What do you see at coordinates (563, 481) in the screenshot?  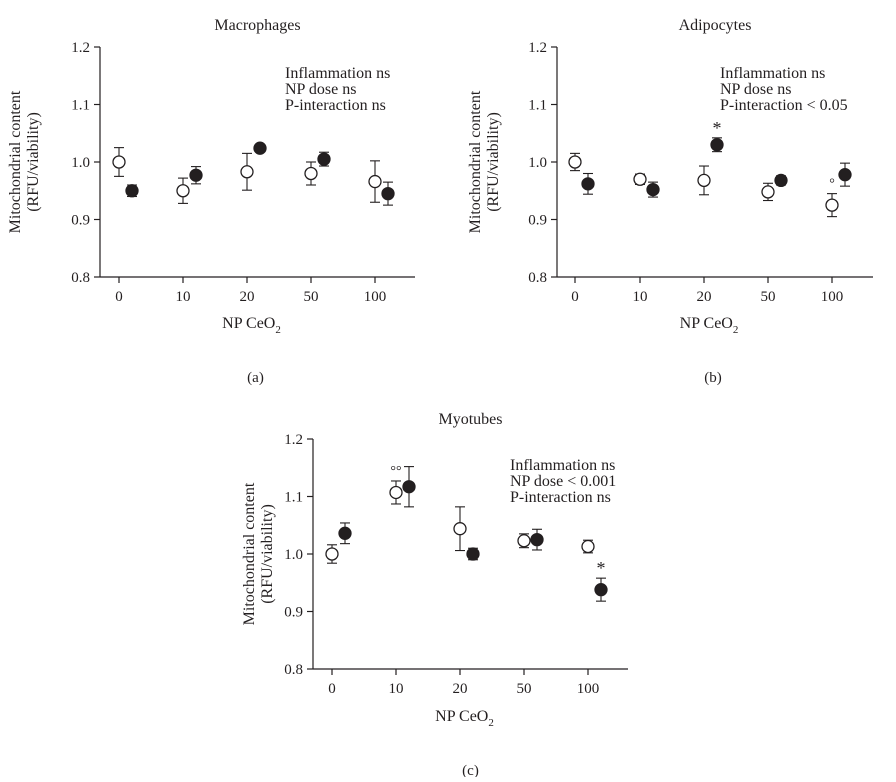 I see `stats-annotation: NP dose < 0.001` at bounding box center [563, 481].